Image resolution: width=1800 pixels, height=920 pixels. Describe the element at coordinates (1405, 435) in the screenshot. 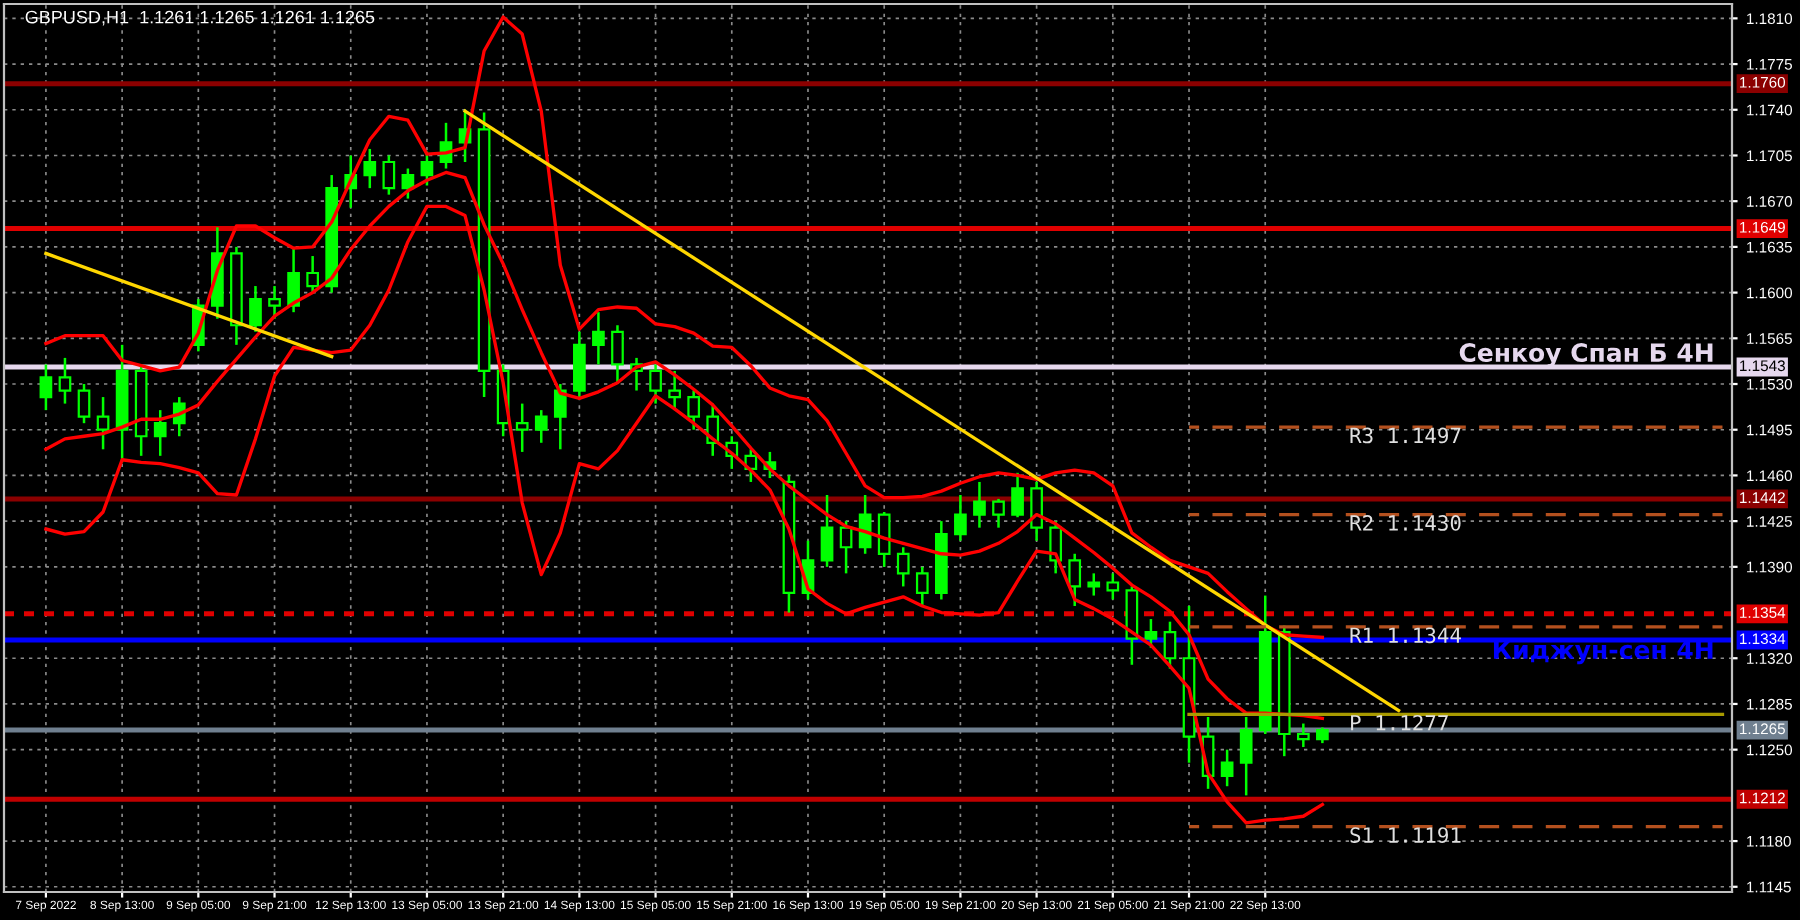

I see `series-label: R3 1.1497` at that location.